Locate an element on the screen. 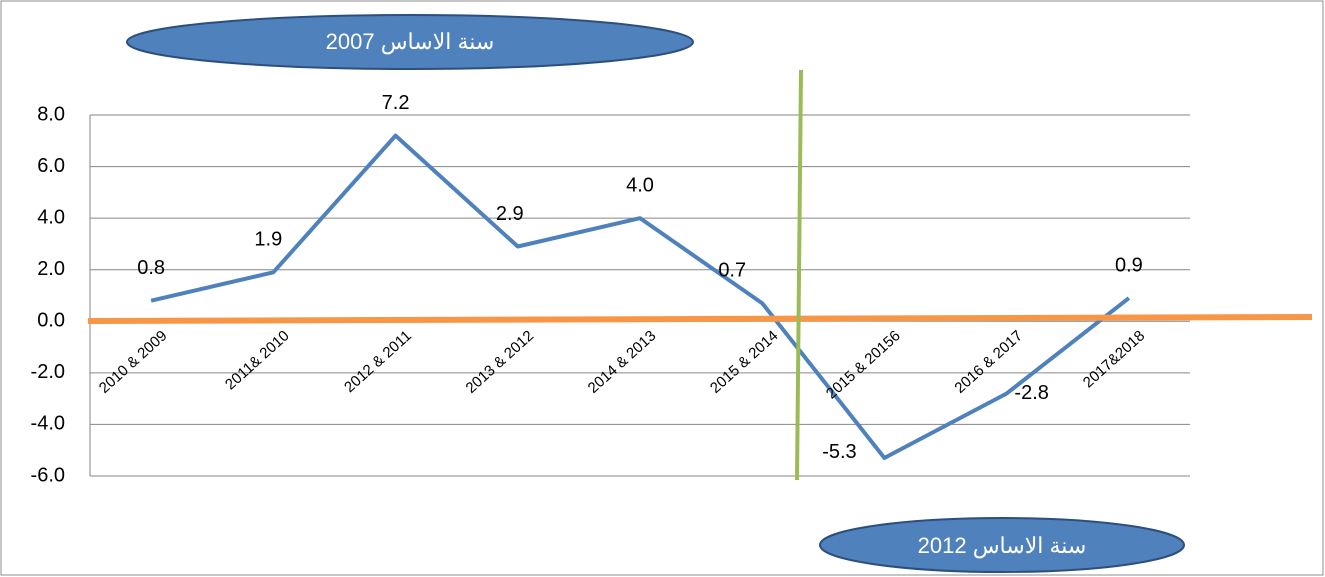 Image resolution: width=1325 pixels, height=577 pixels. divider-line is located at coordinates (799, 275).